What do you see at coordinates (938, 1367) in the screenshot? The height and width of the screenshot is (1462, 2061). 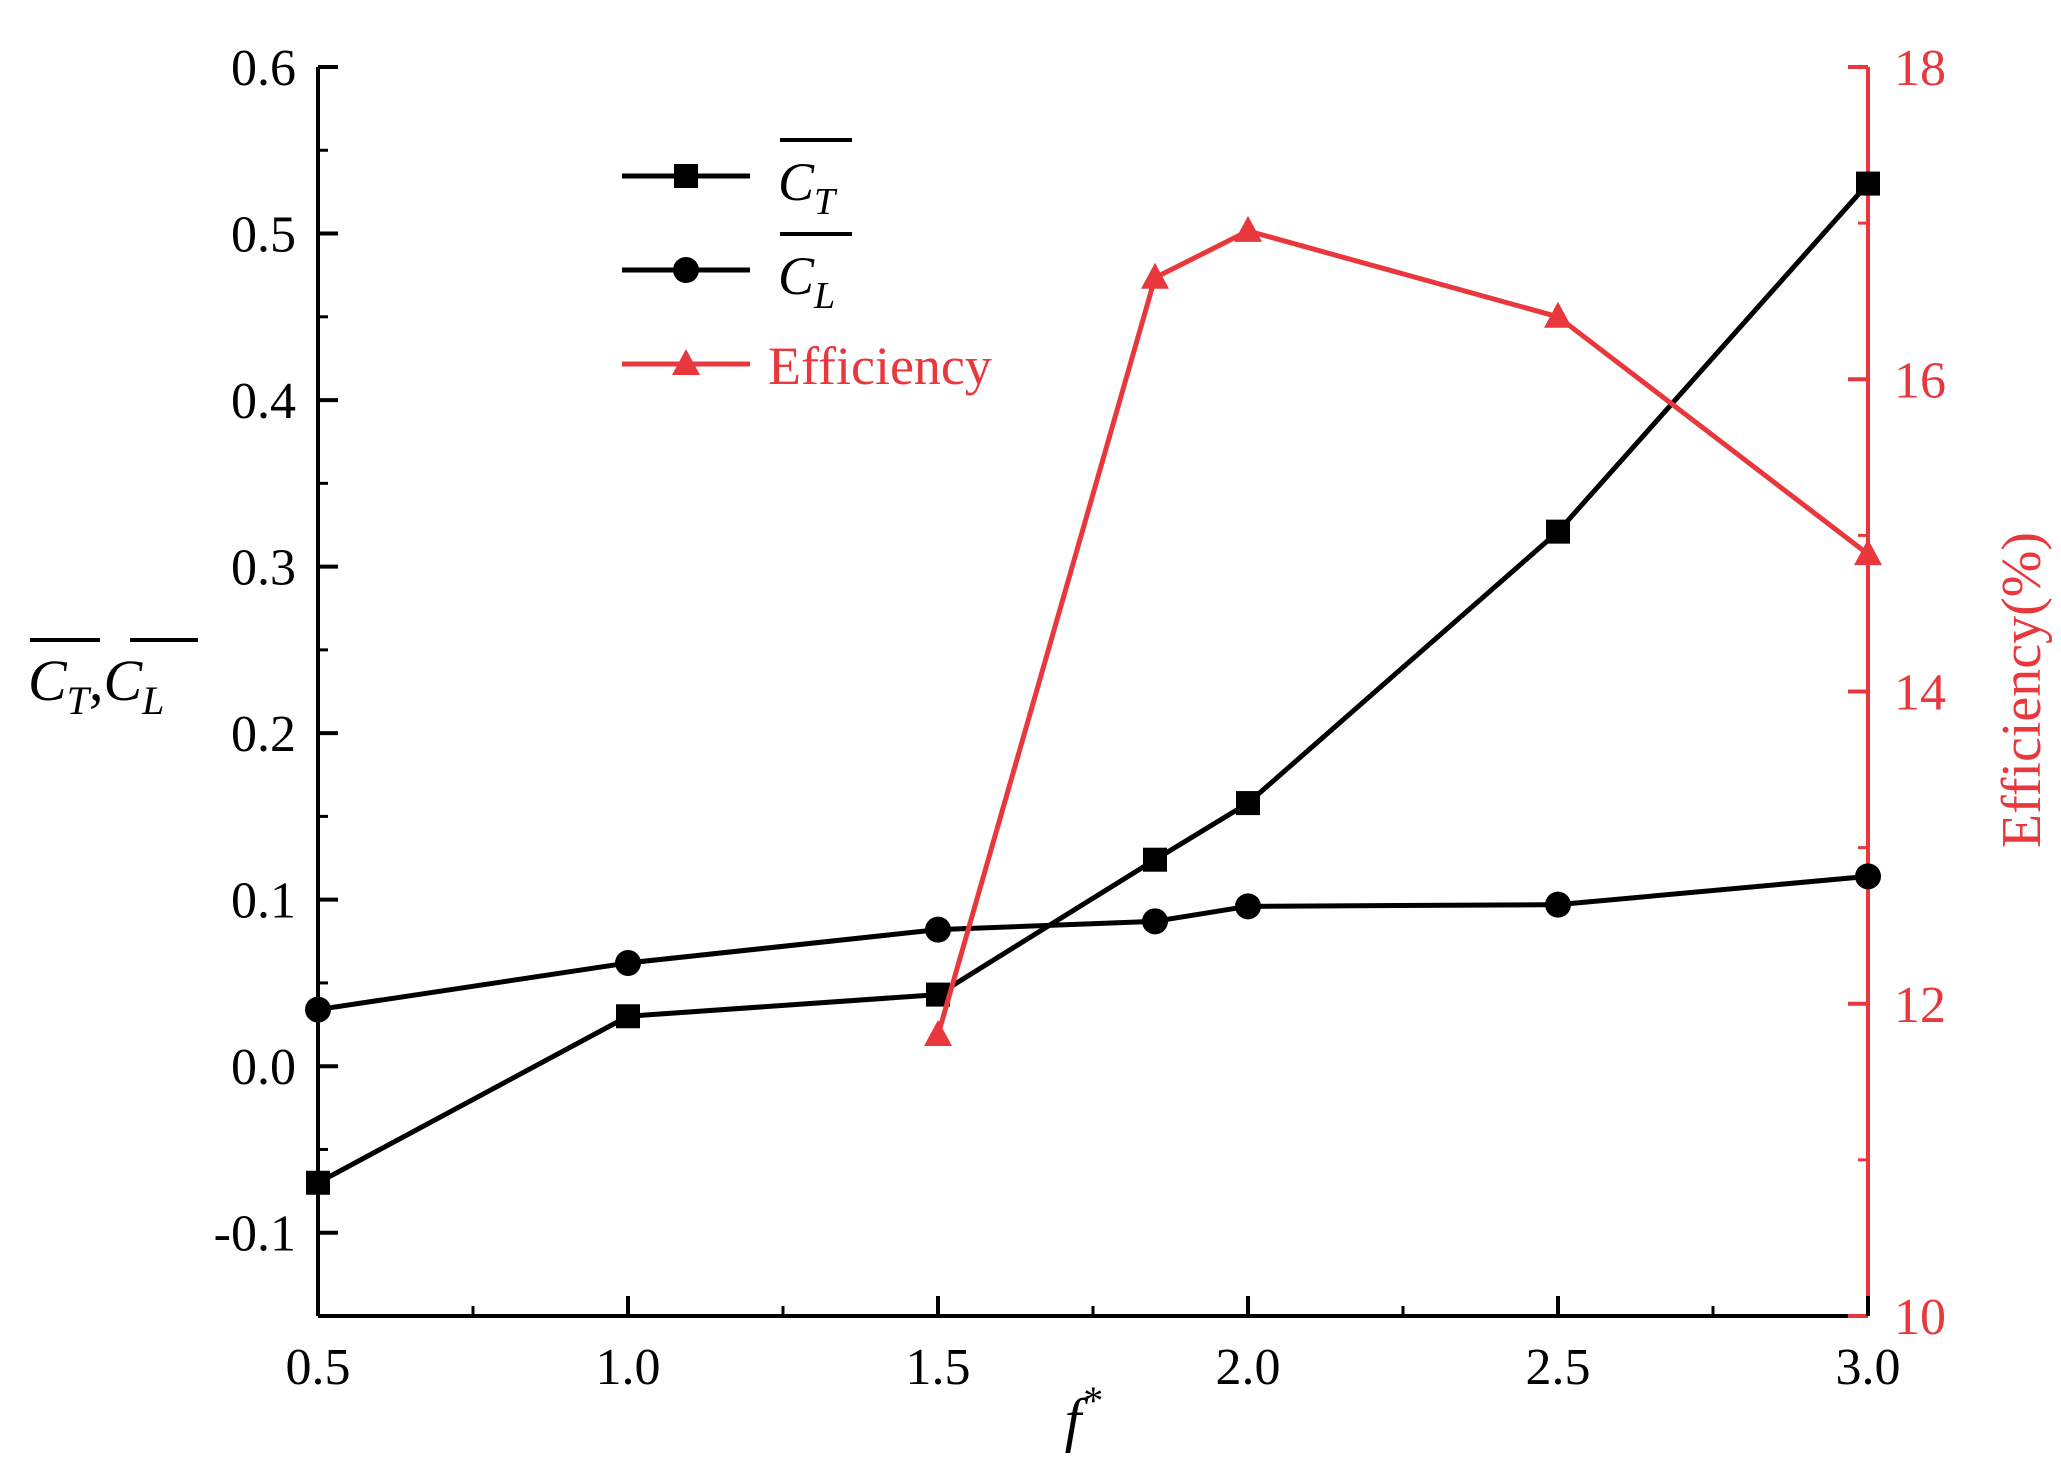 I see `x-tick-label: 1.5` at bounding box center [938, 1367].